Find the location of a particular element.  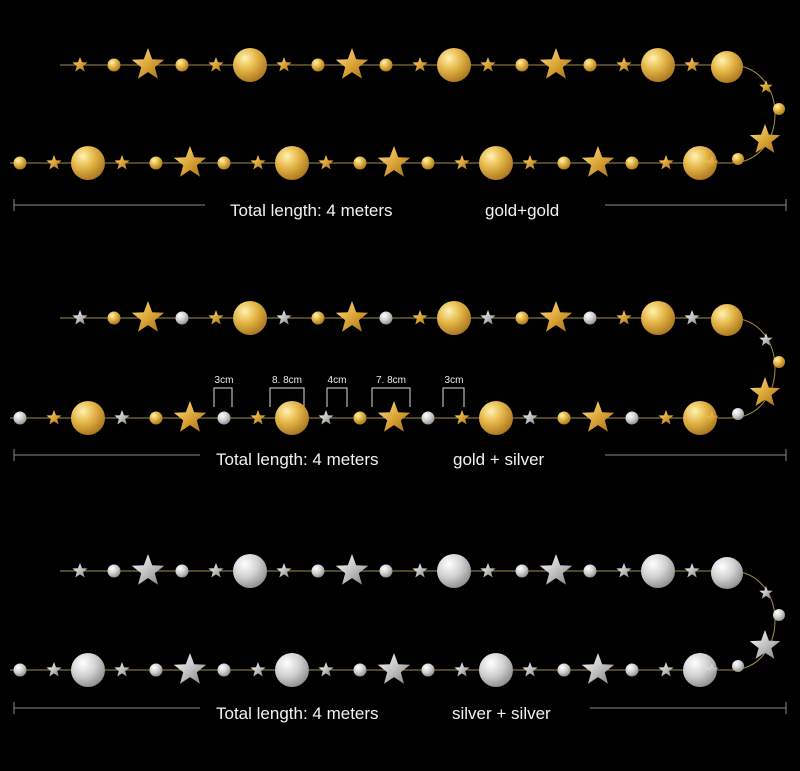

color-label: gold+gold is located at coordinates (522, 210).